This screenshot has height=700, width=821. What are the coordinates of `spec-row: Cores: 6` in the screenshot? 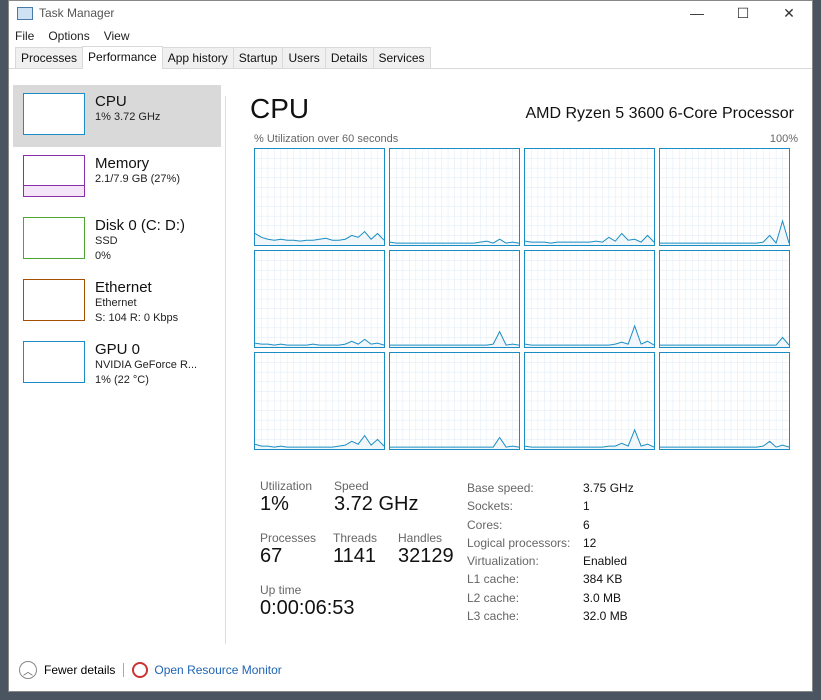 It's located at (587, 525).